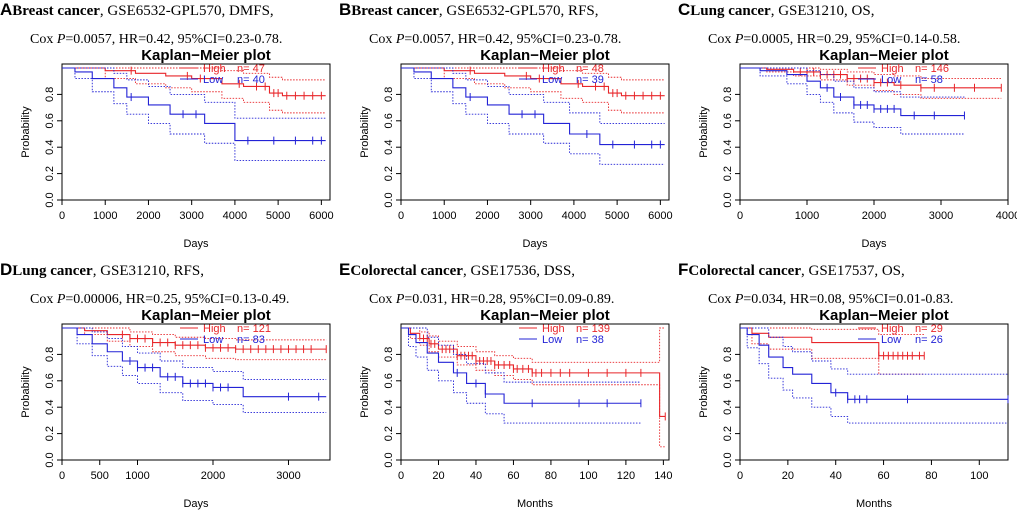  I want to click on cox-stats: Cox P=0.034, HR=0.08, 95%CI=0.01-0.83., so click(830, 300).